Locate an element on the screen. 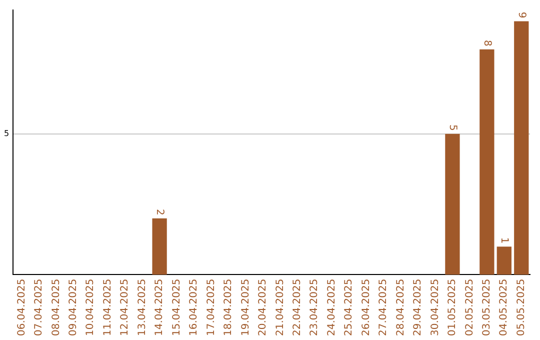 This screenshot has width=540, height=340. x-tick-label: 07.04.2025 is located at coordinates (39, 307).